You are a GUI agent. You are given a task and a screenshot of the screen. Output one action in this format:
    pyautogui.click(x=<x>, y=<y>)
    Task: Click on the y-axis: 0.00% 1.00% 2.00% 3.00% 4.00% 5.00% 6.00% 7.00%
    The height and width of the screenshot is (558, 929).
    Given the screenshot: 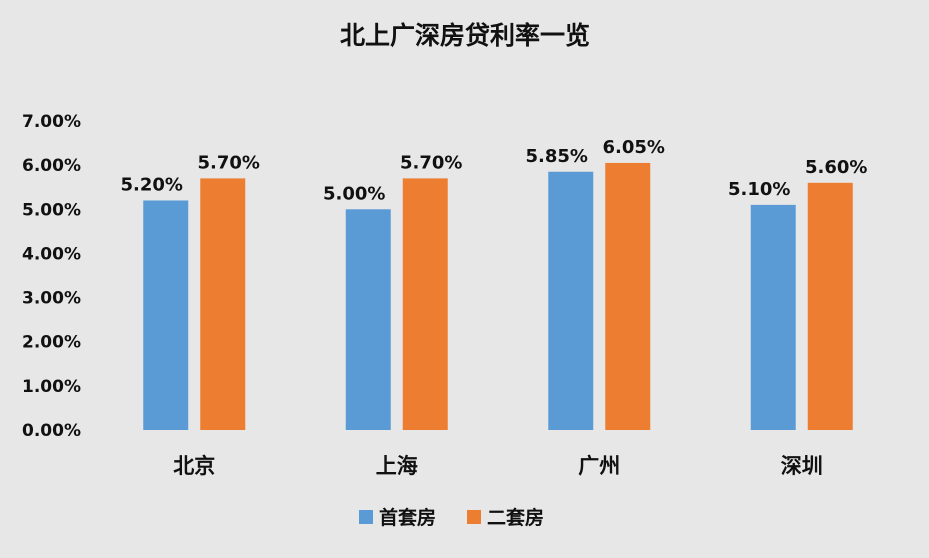 What is the action you would take?
    pyautogui.click(x=51, y=276)
    